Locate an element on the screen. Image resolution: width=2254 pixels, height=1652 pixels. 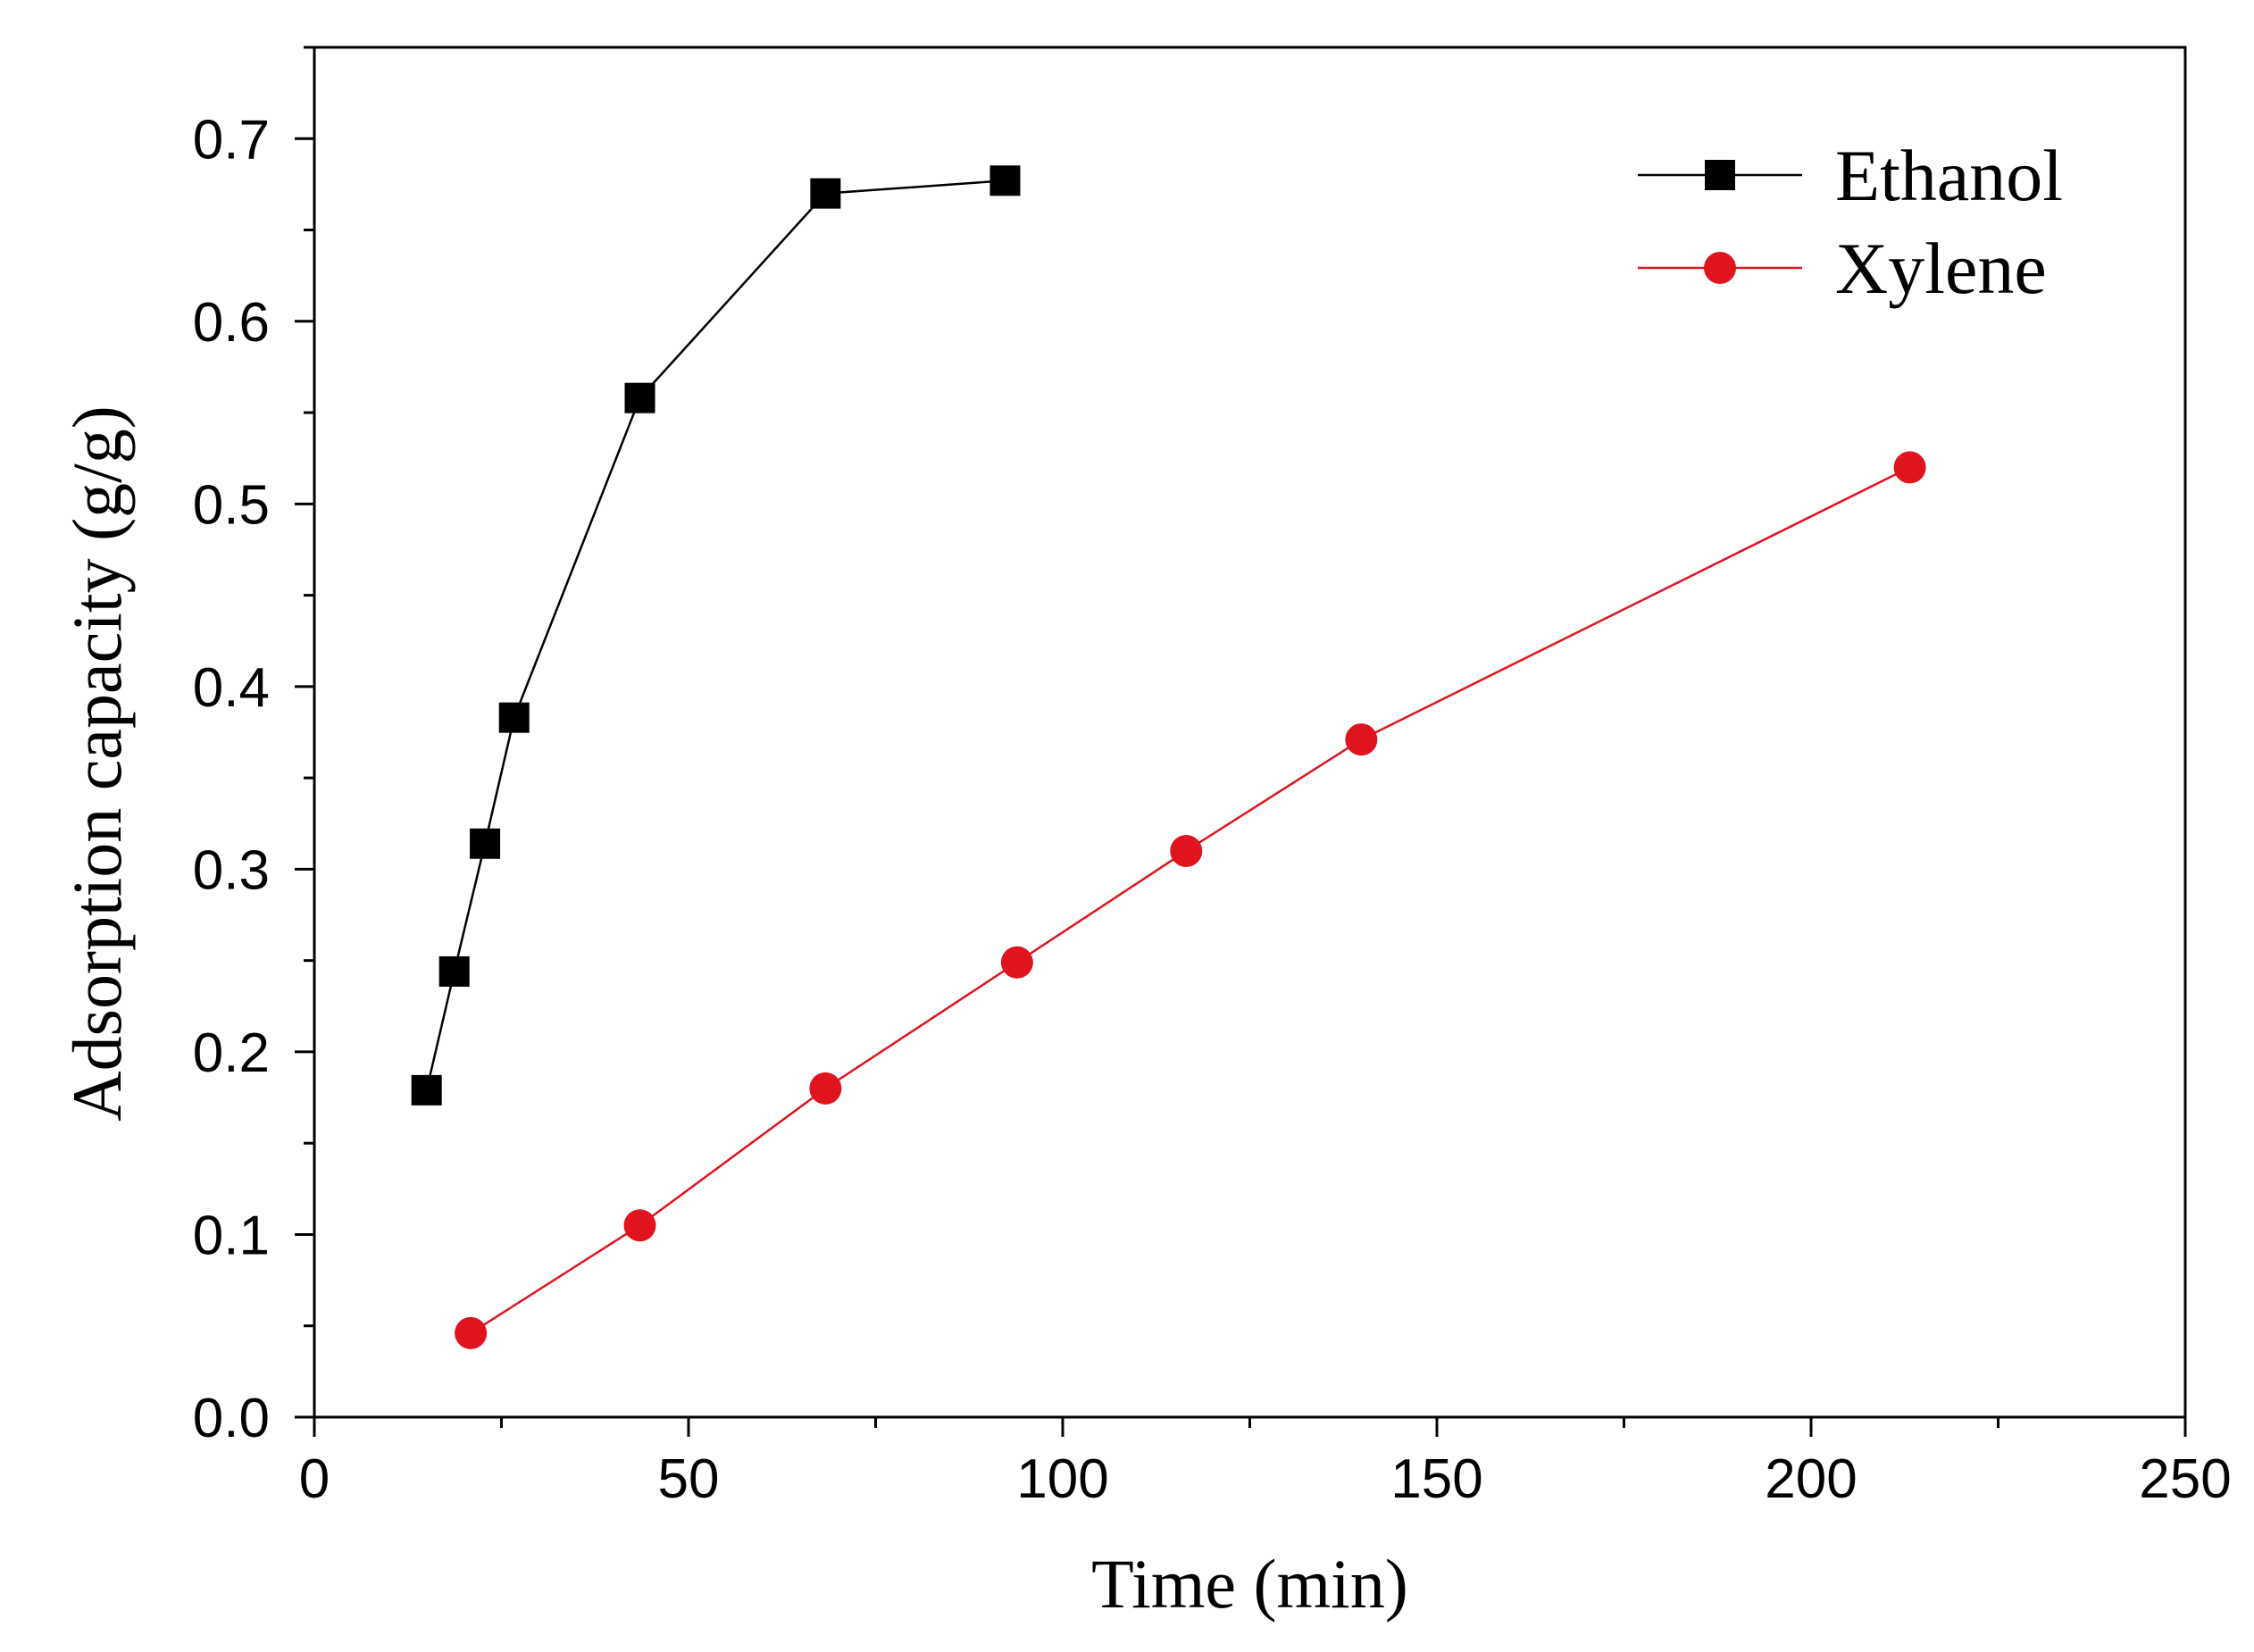
y-axis-ticks is located at coordinates (304, 732).